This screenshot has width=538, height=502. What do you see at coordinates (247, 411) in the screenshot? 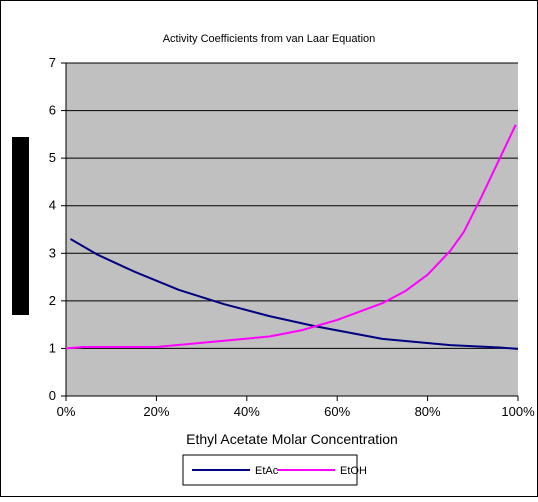
I see `x-tick-label: 40%` at bounding box center [247, 411].